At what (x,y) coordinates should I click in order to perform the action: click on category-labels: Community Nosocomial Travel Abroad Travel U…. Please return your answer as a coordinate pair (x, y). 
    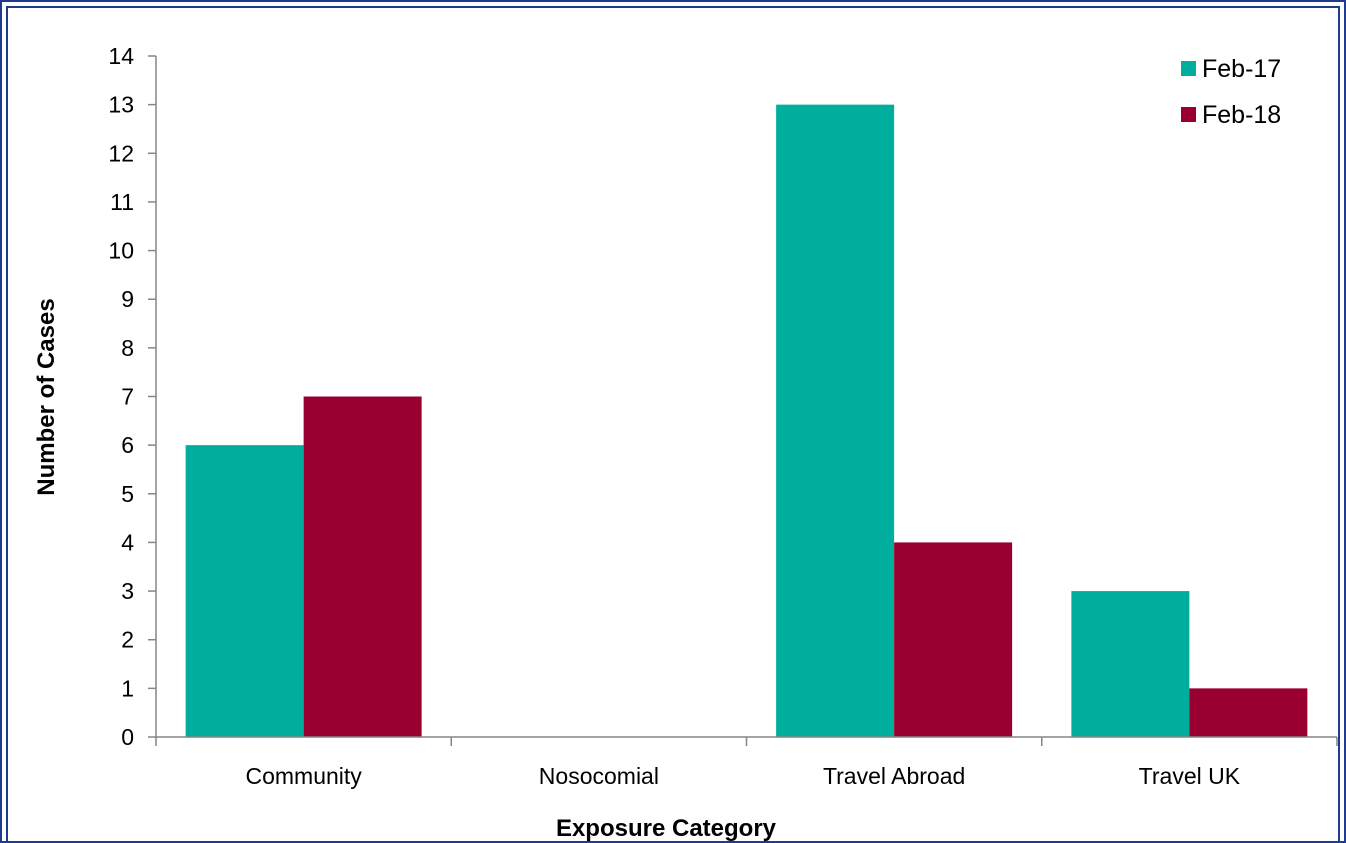
    Looking at the image, I should click on (742, 776).